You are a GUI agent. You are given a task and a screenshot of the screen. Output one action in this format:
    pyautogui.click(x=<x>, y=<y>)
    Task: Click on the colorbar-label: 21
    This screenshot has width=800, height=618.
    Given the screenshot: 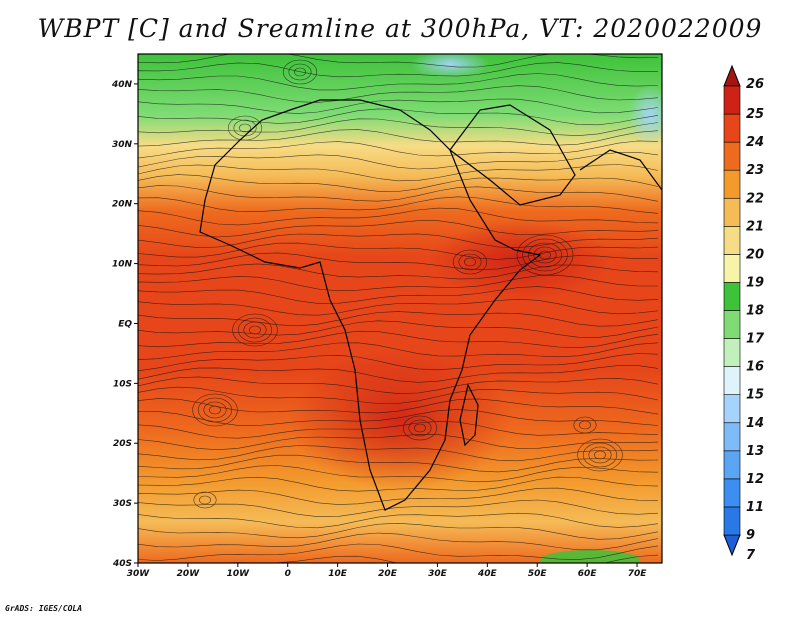 What is the action you would take?
    pyautogui.click(x=755, y=226)
    